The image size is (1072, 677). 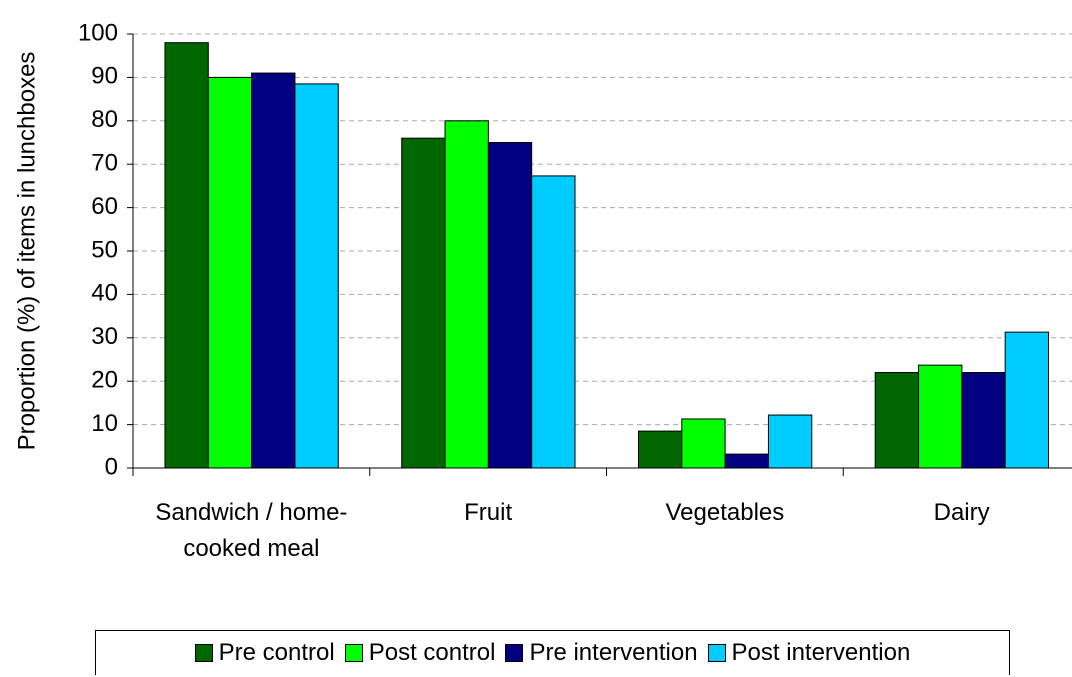 I want to click on legend-item: Post intervention, so click(x=809, y=653).